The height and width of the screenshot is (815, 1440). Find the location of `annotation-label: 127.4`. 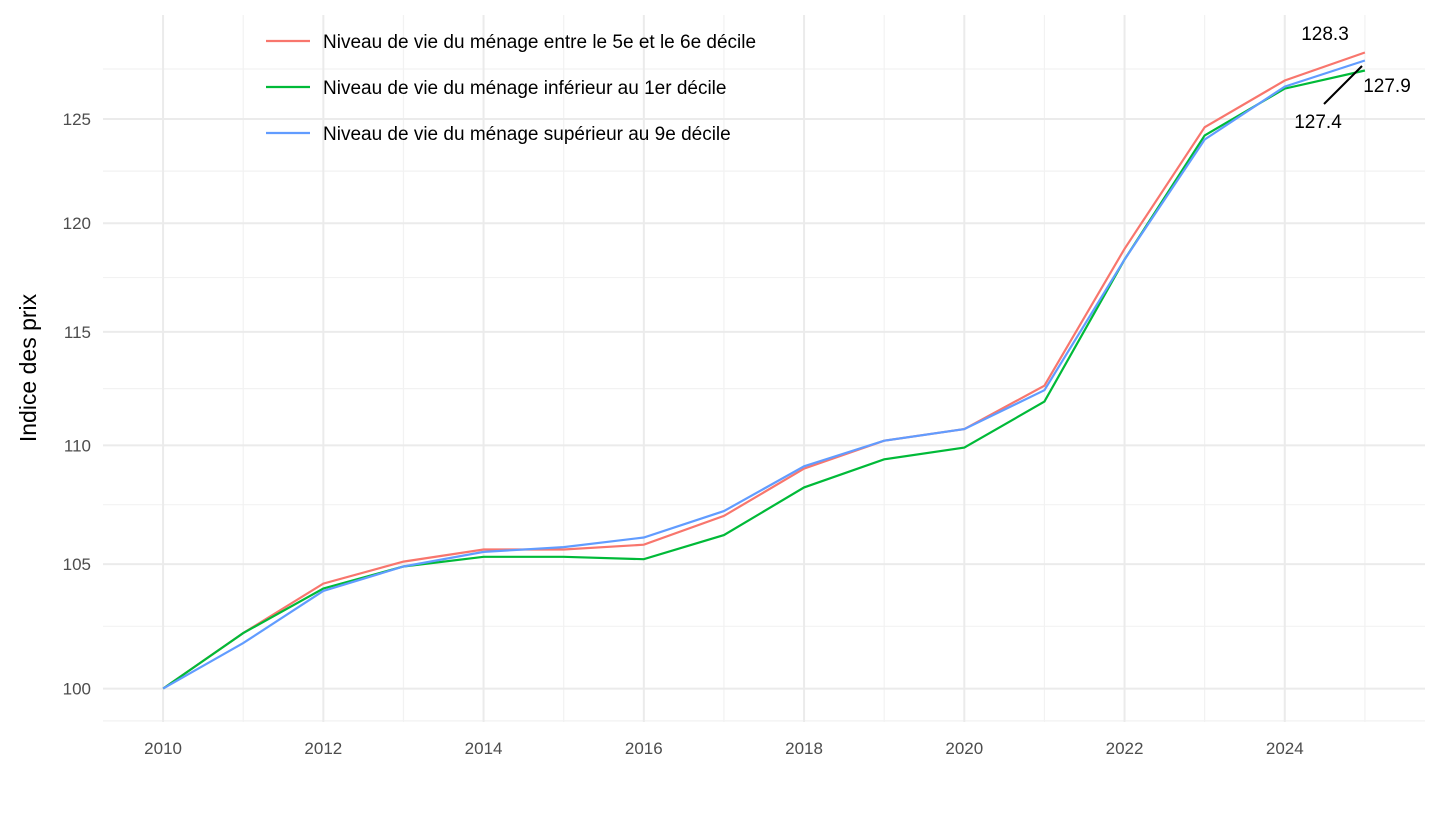

annotation-label: 127.4 is located at coordinates (1318, 122).